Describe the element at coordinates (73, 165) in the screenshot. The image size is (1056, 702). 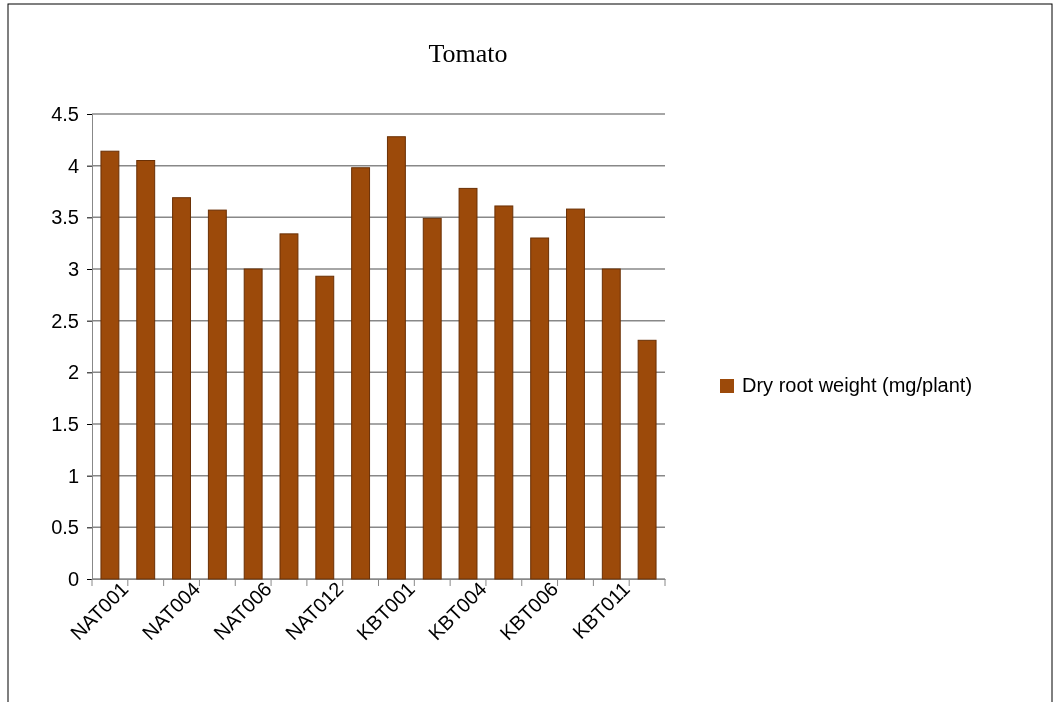
I see `y-tick-label: 4` at that location.